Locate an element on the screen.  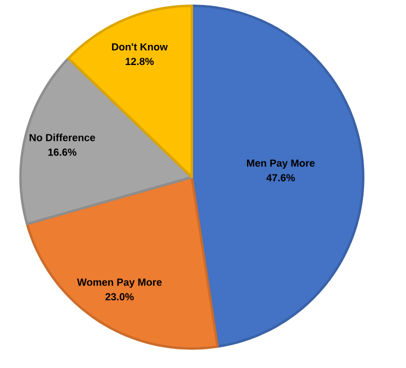
slice-label: Don't Know is located at coordinates (140, 46).